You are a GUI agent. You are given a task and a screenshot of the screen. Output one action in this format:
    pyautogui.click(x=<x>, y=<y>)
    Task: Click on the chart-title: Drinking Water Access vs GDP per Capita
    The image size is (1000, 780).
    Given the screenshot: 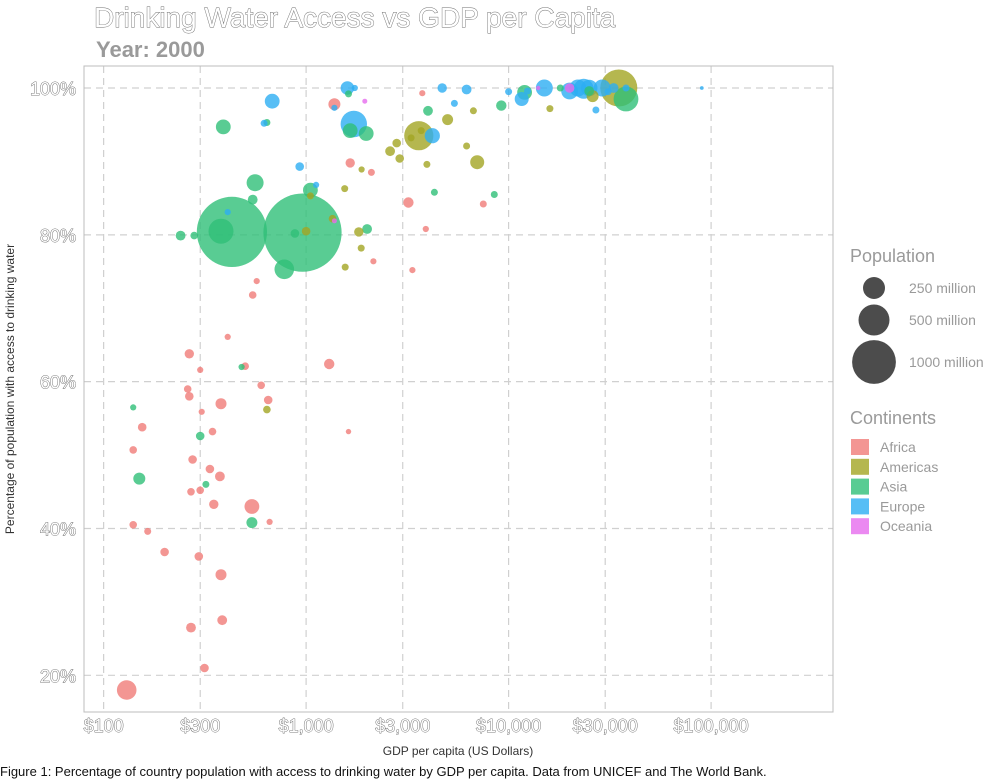 What is the action you would take?
    pyautogui.click(x=355, y=17)
    